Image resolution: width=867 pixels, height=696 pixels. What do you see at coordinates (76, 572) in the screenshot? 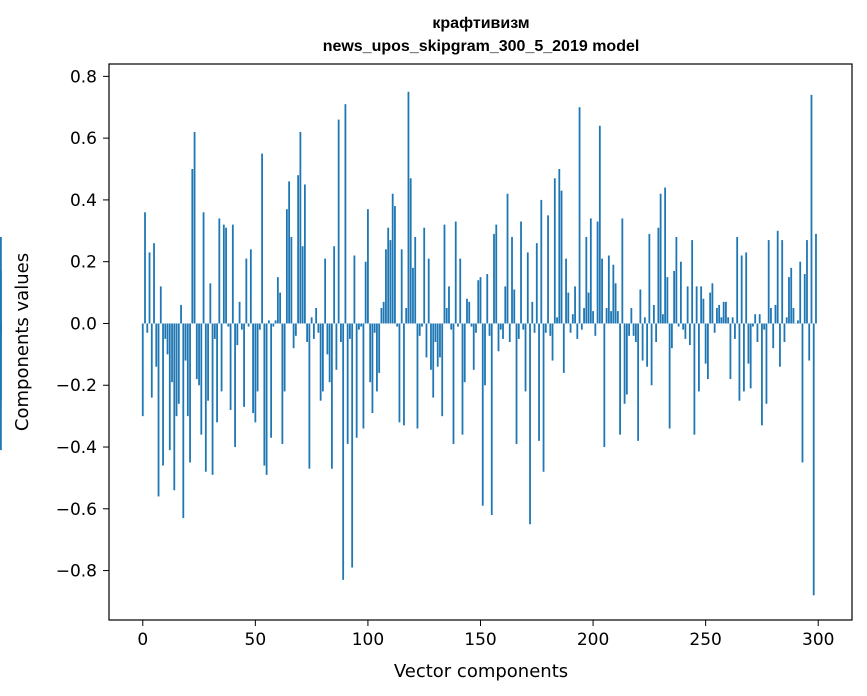
I see `y-tick-label: −0.8` at bounding box center [76, 572].